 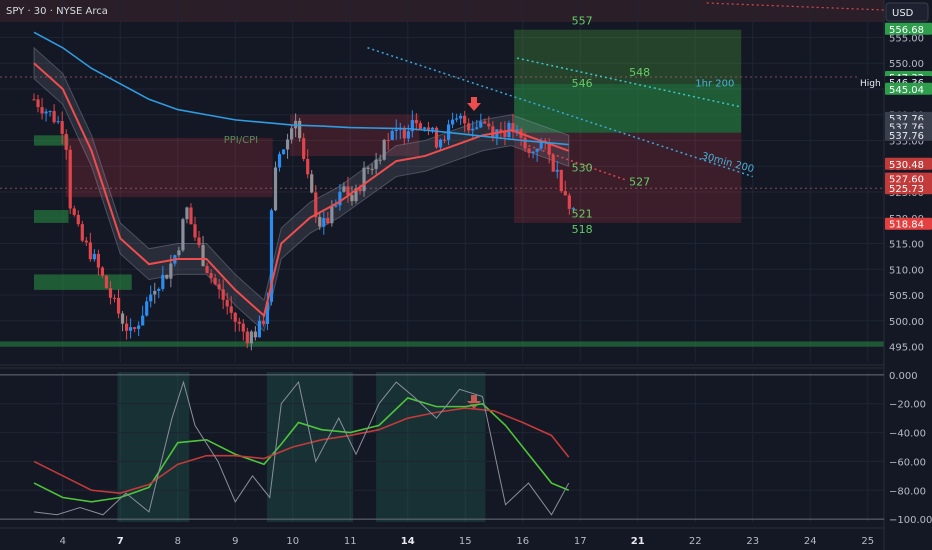 What do you see at coordinates (752, 541) in the screenshot?
I see `time-tick-label: 23` at bounding box center [752, 541].